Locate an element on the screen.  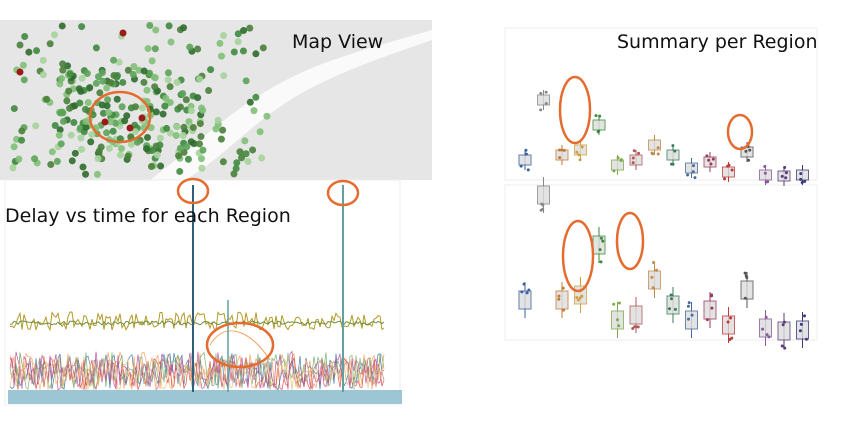
series-line is located at coordinates (197, 374).